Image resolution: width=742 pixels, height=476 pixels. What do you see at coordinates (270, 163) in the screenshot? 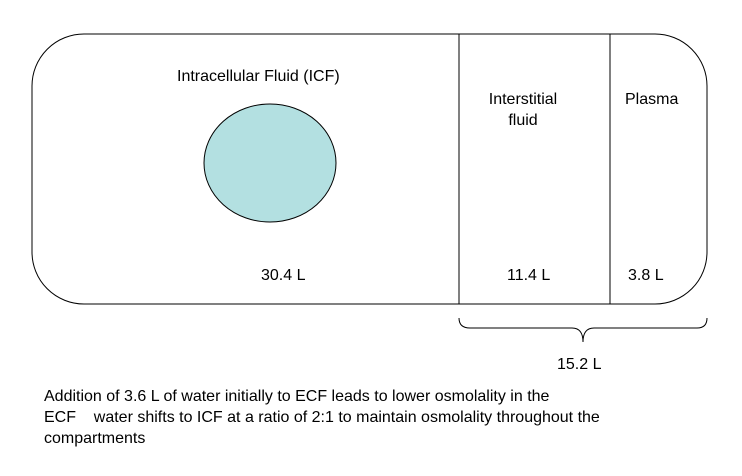
I see `cell-ellipse` at bounding box center [270, 163].